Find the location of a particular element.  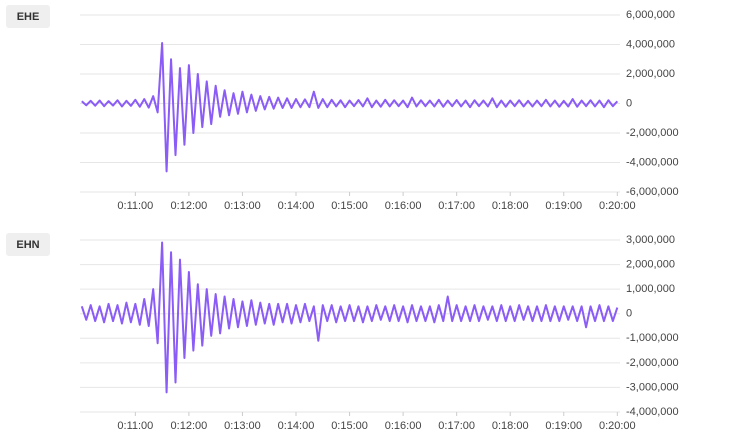

channel-label: EHE is located at coordinates (28, 17).